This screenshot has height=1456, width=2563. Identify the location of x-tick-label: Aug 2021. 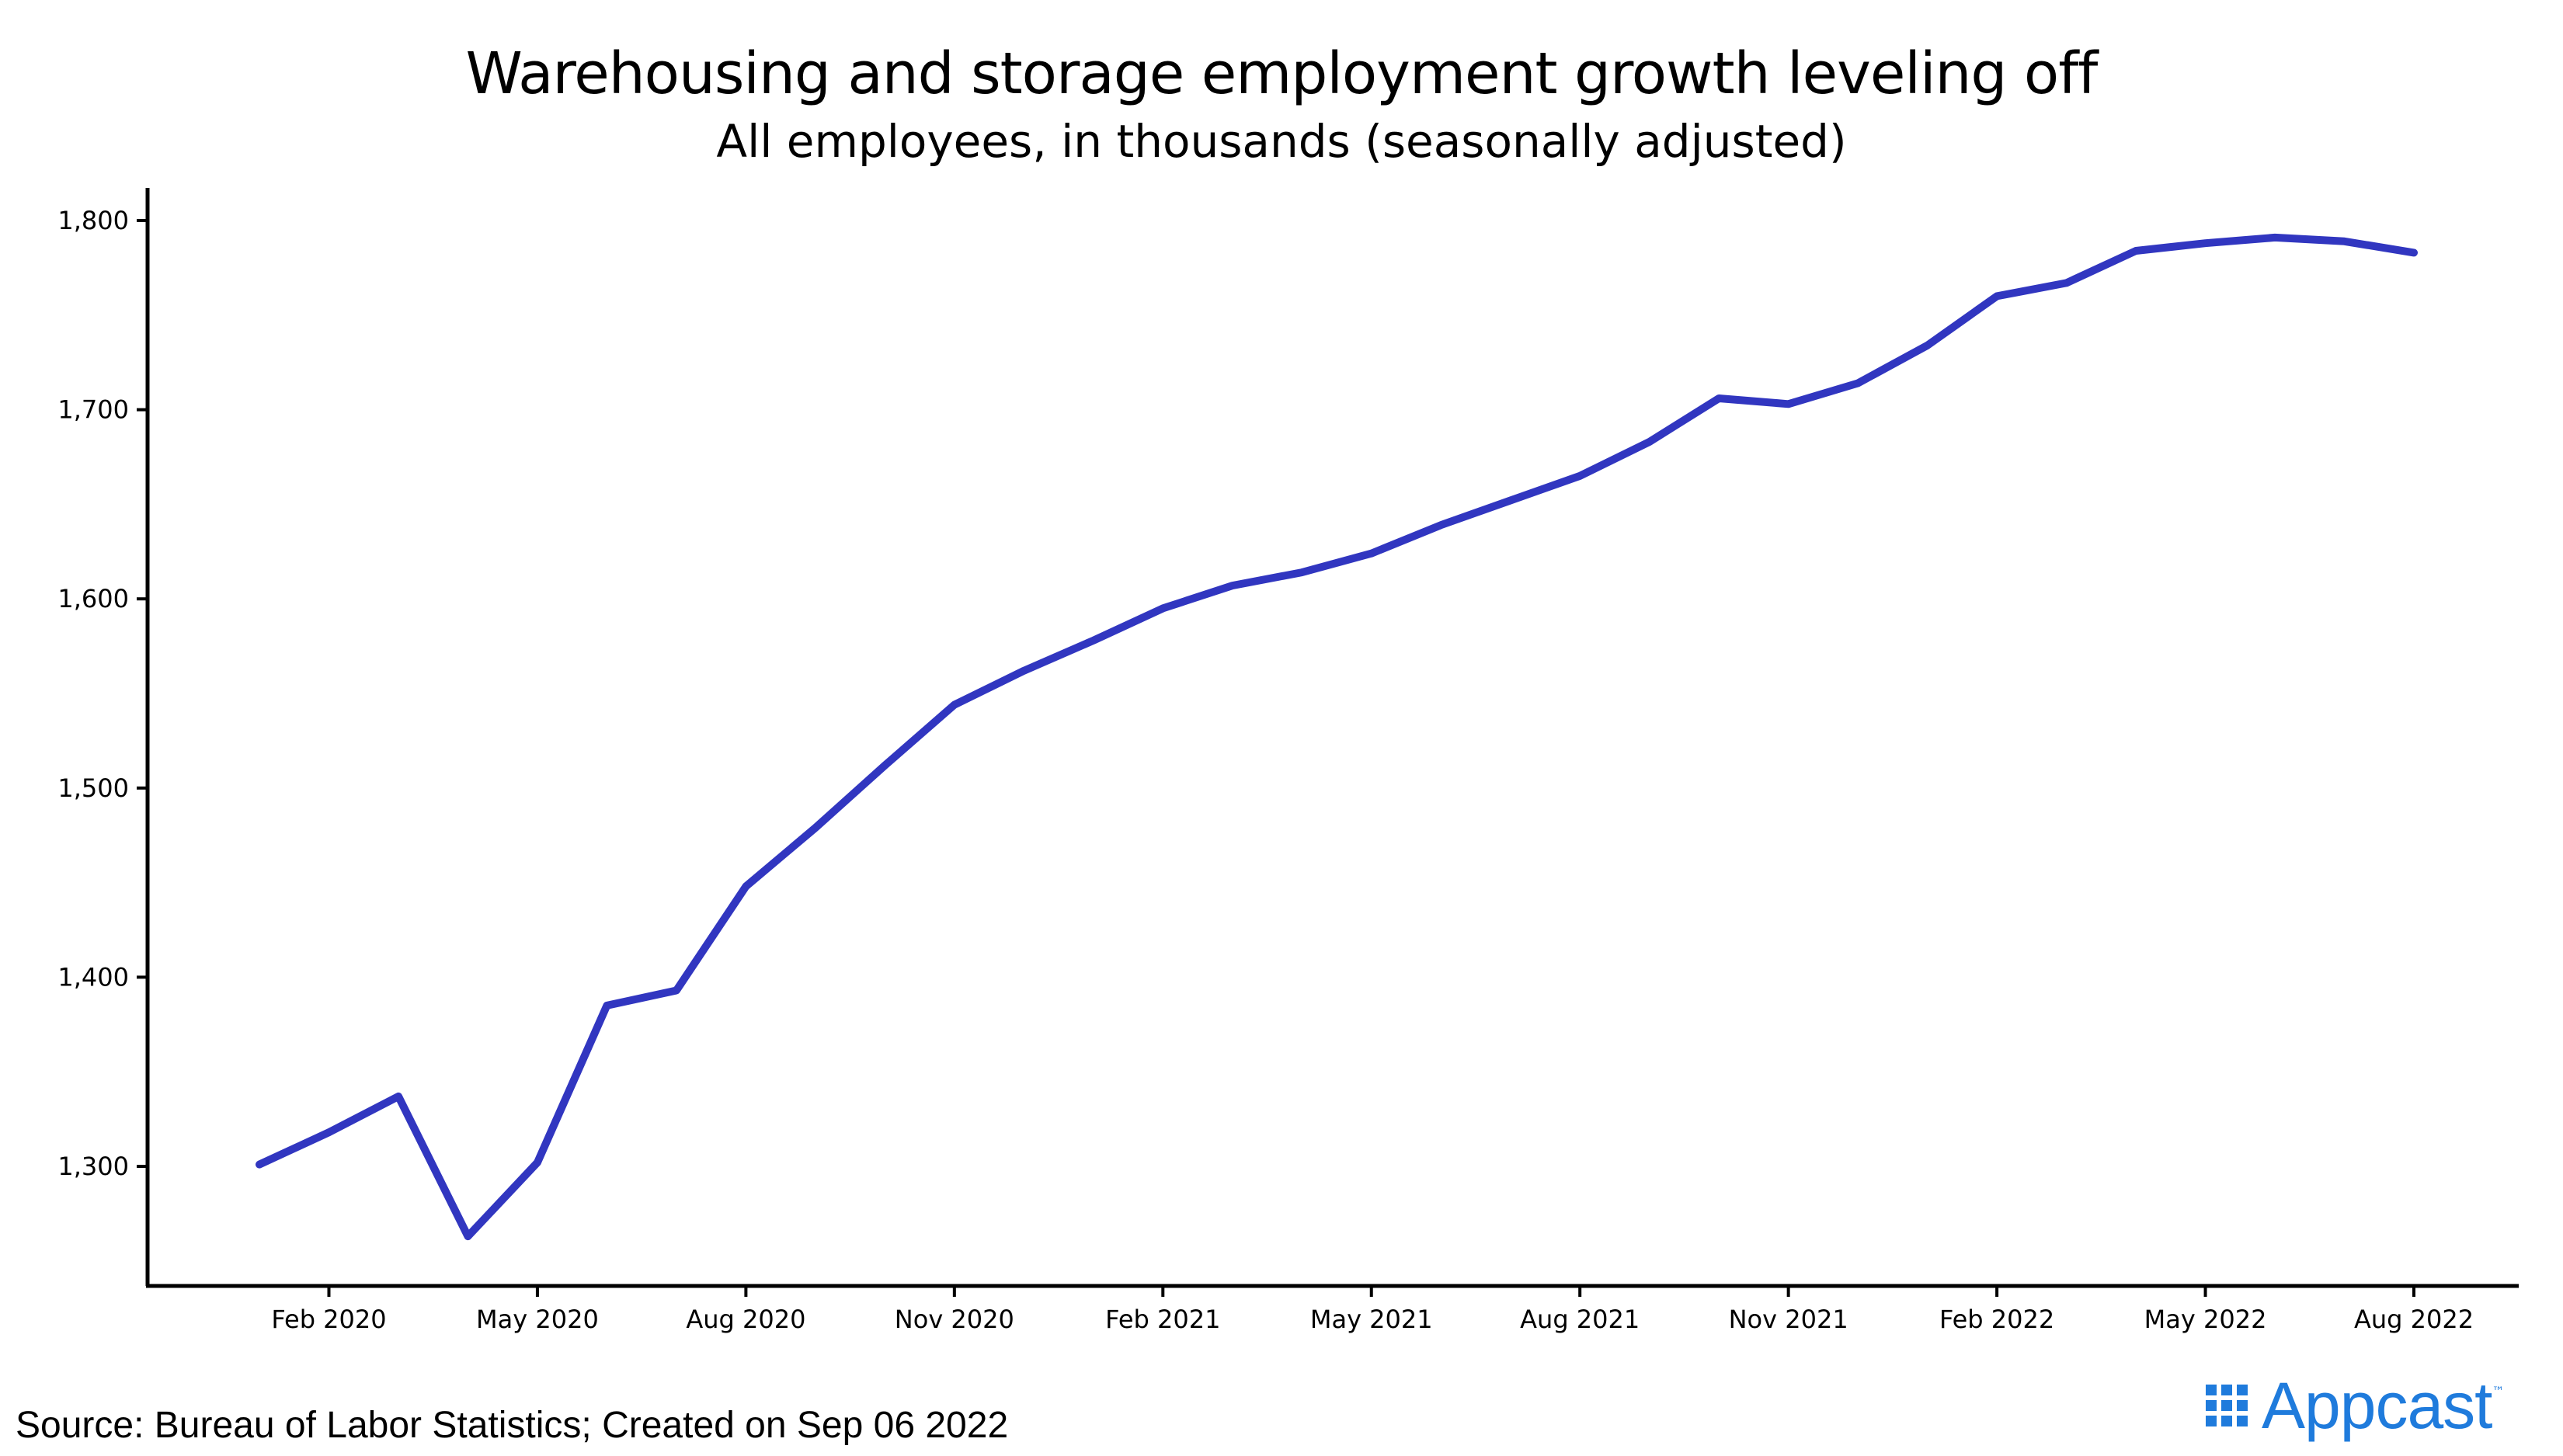
(1580, 1320).